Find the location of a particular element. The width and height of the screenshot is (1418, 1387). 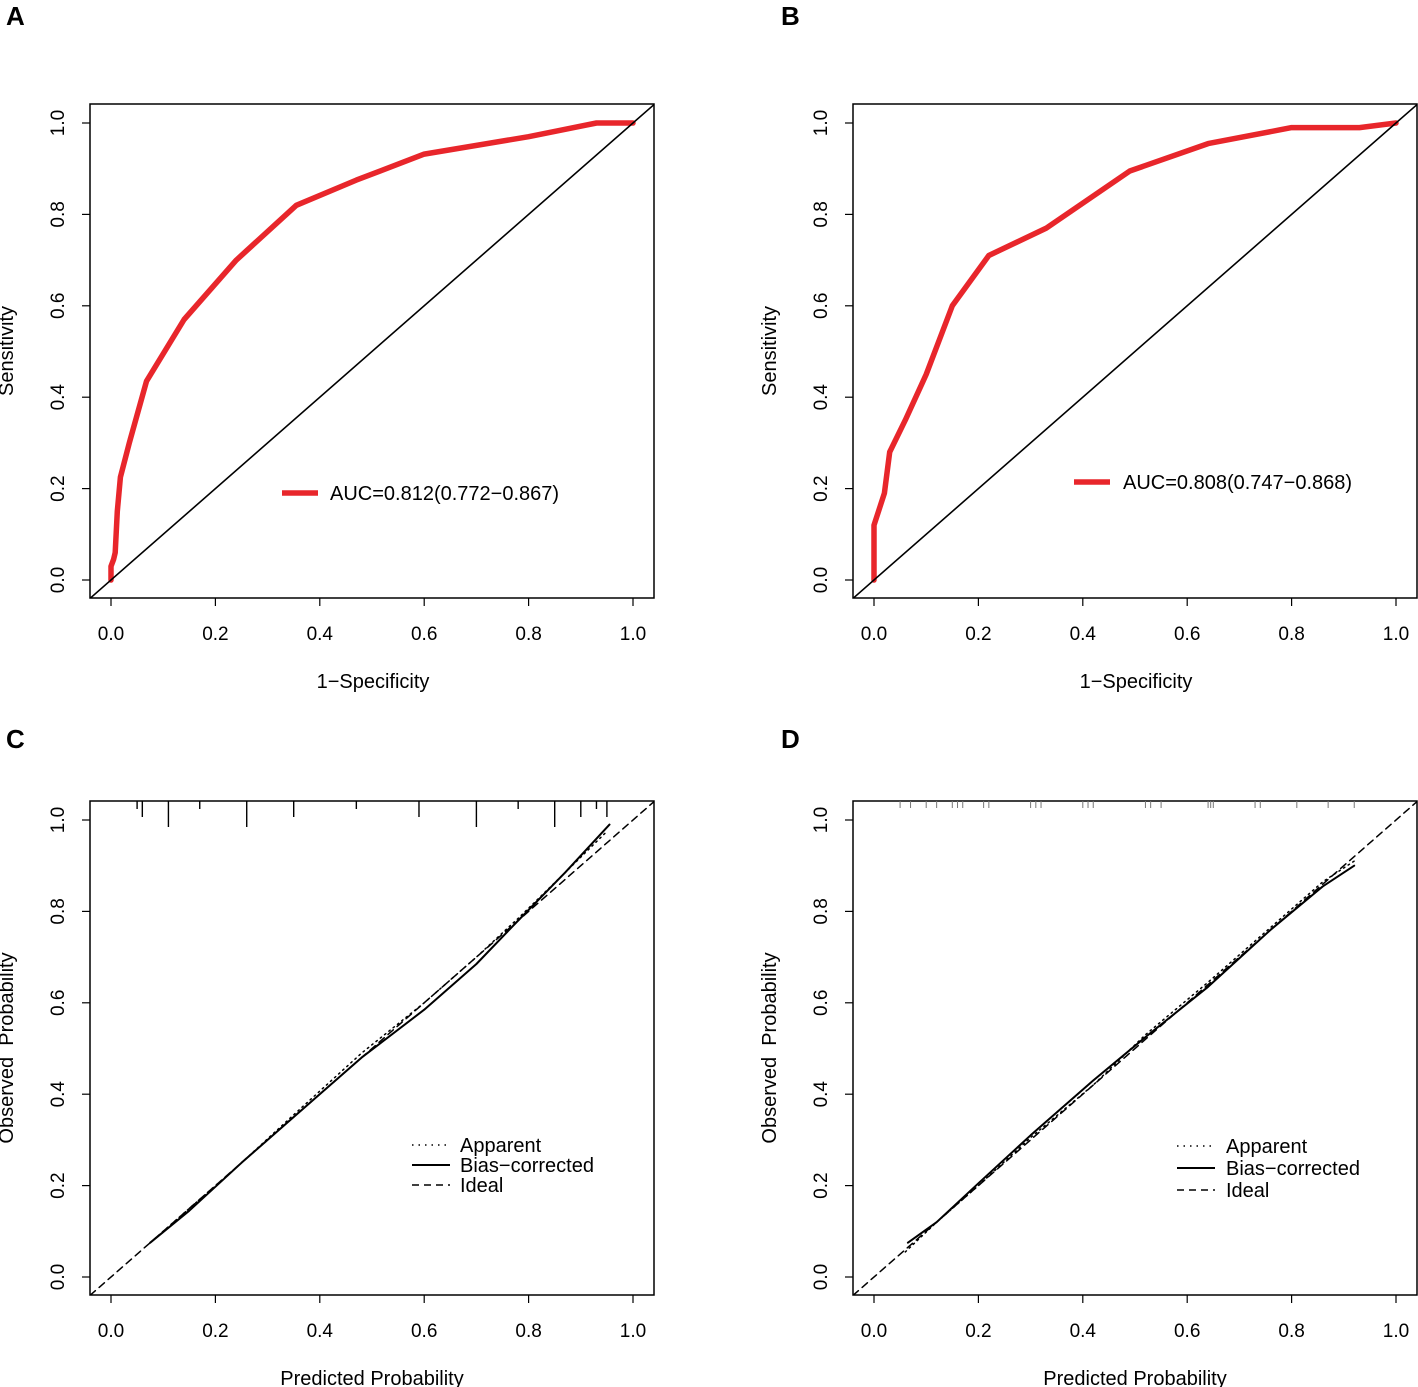

legend-label-ideal-c: Ideal is located at coordinates (481, 1186).